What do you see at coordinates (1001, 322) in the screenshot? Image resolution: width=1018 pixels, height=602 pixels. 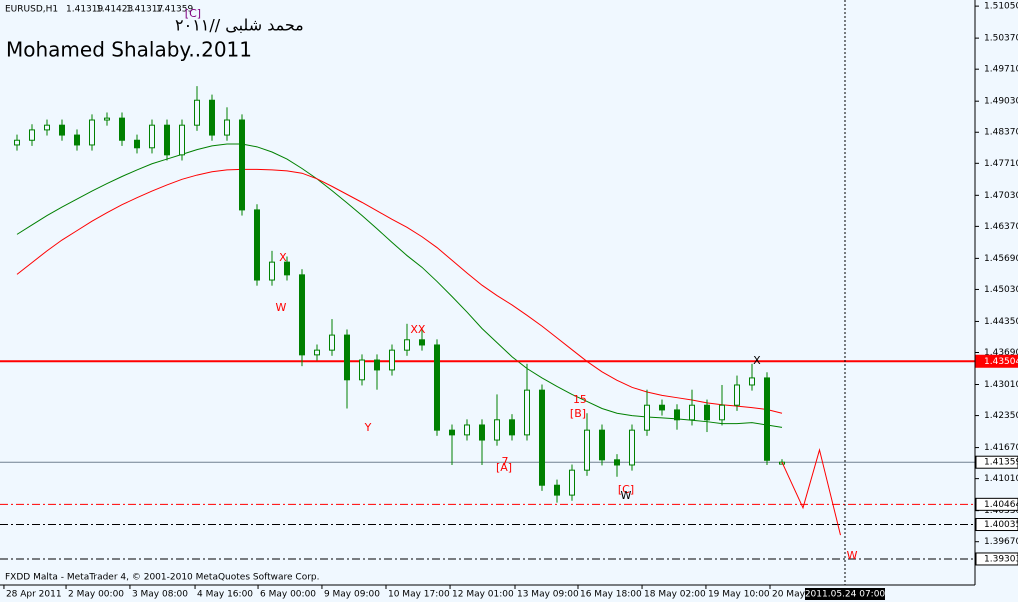 I see `y-tick-label: 1.44350` at bounding box center [1001, 322].